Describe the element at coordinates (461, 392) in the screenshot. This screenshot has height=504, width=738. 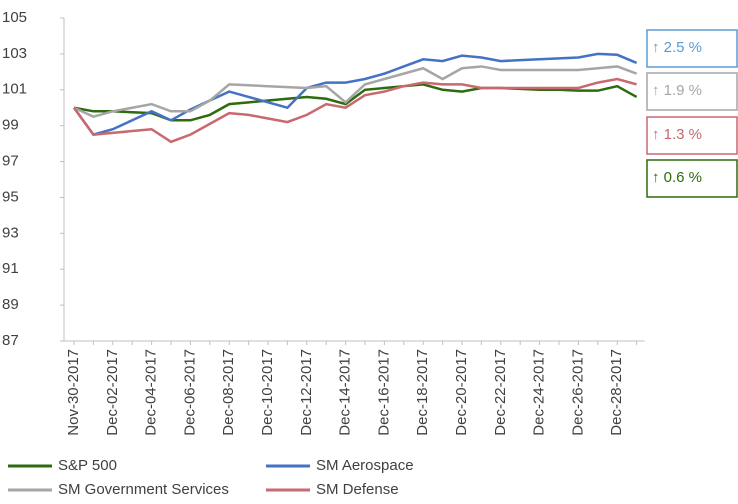
I see `x-tick-label: Dec-20-2017` at that location.